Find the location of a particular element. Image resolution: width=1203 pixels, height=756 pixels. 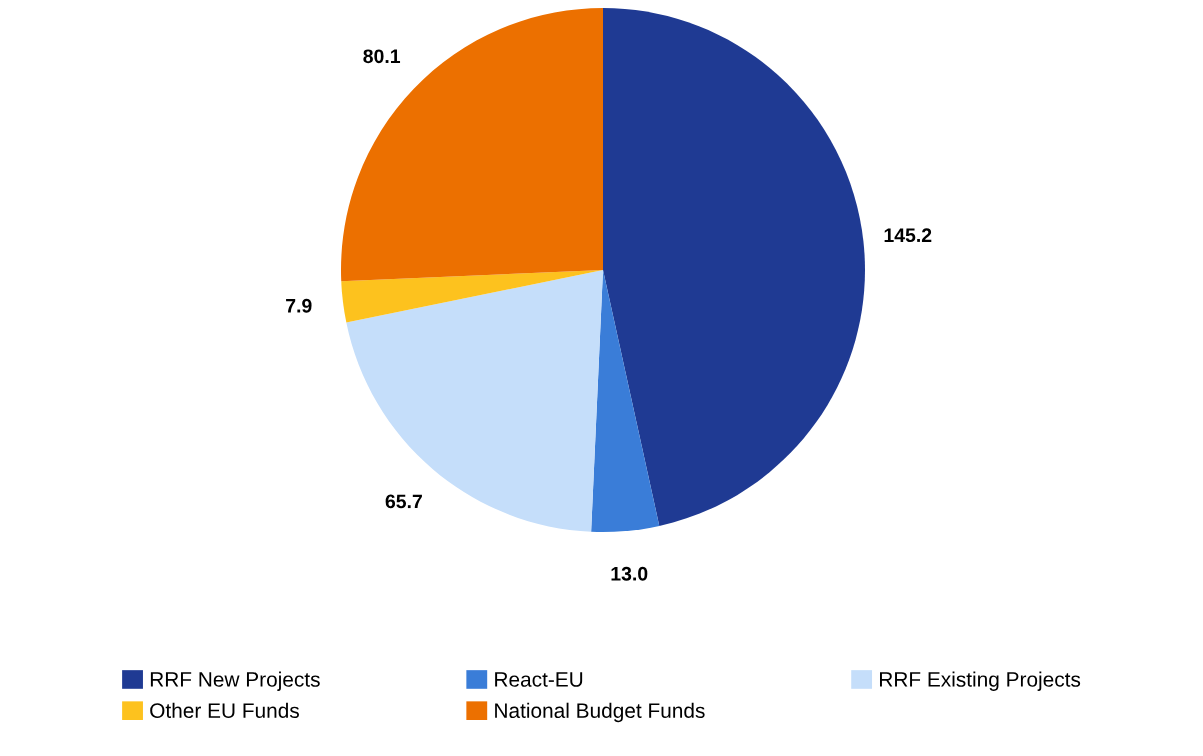

legend-label: Other EU Funds is located at coordinates (224, 710).